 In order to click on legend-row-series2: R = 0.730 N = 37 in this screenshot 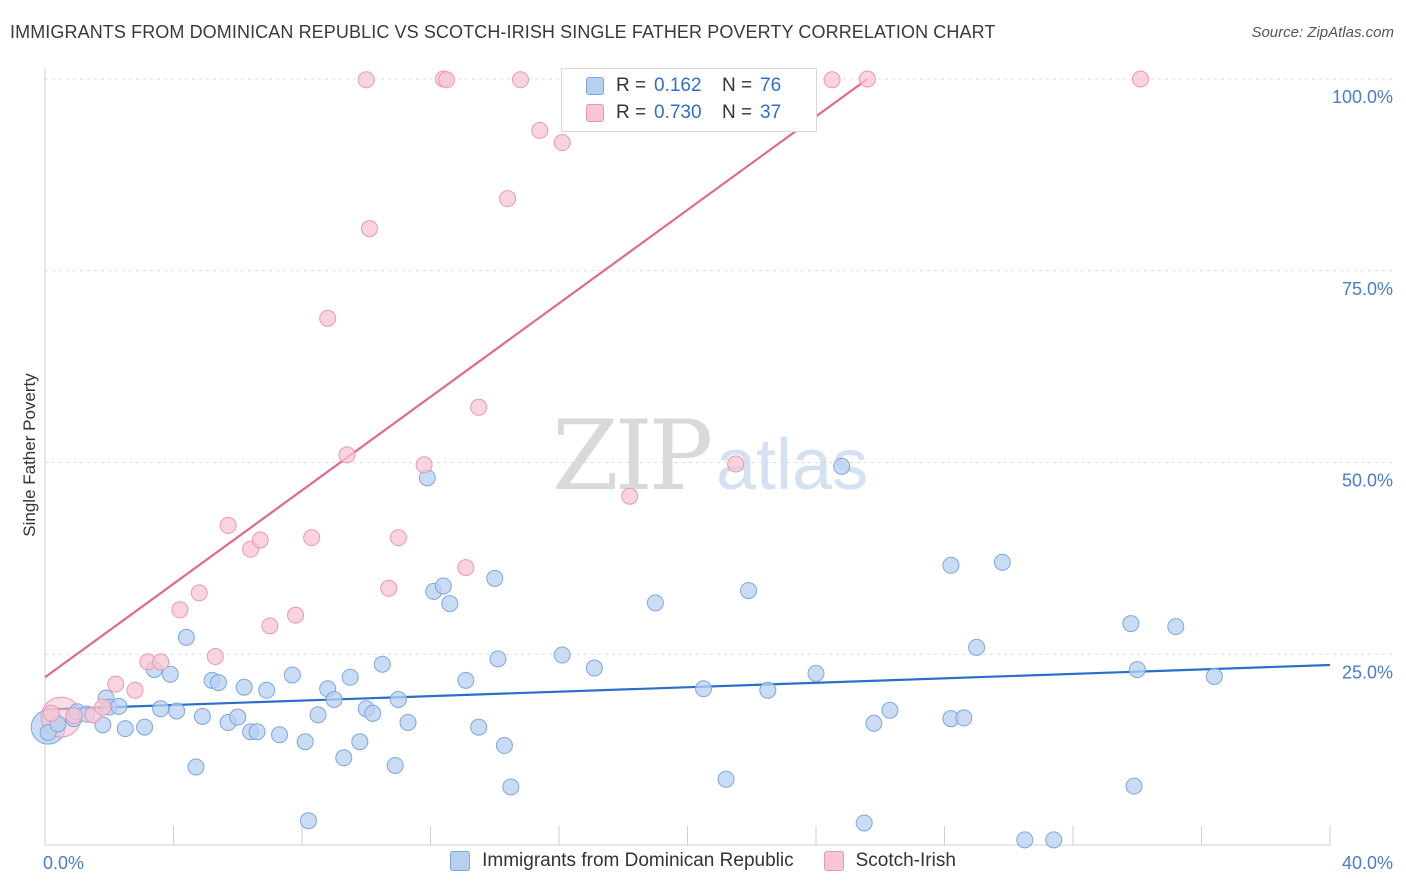, I will do `click(683, 113)`.